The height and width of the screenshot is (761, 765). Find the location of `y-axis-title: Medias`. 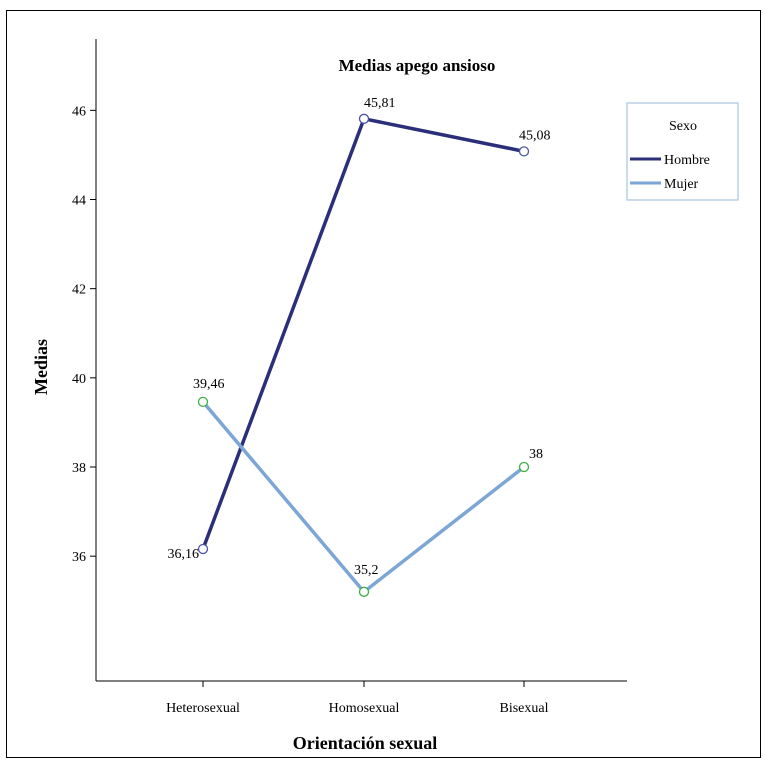

y-axis-title: Medias is located at coordinates (41, 367).